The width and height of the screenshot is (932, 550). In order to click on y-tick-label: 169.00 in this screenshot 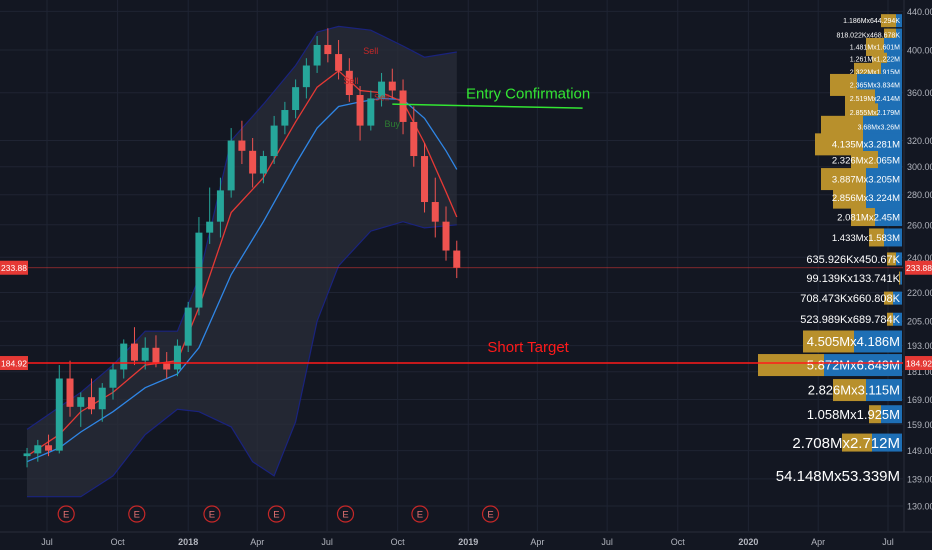, I will do `click(919, 400)`.